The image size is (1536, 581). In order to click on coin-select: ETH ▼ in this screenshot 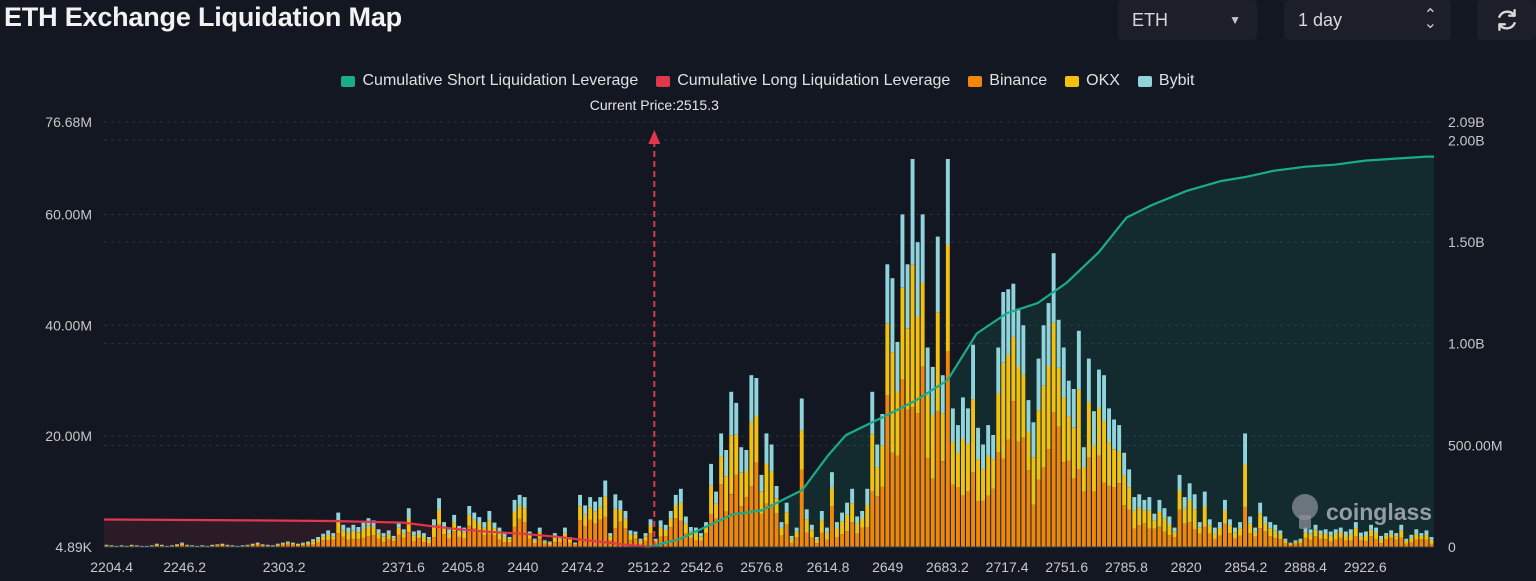, I will do `click(1187, 20)`.